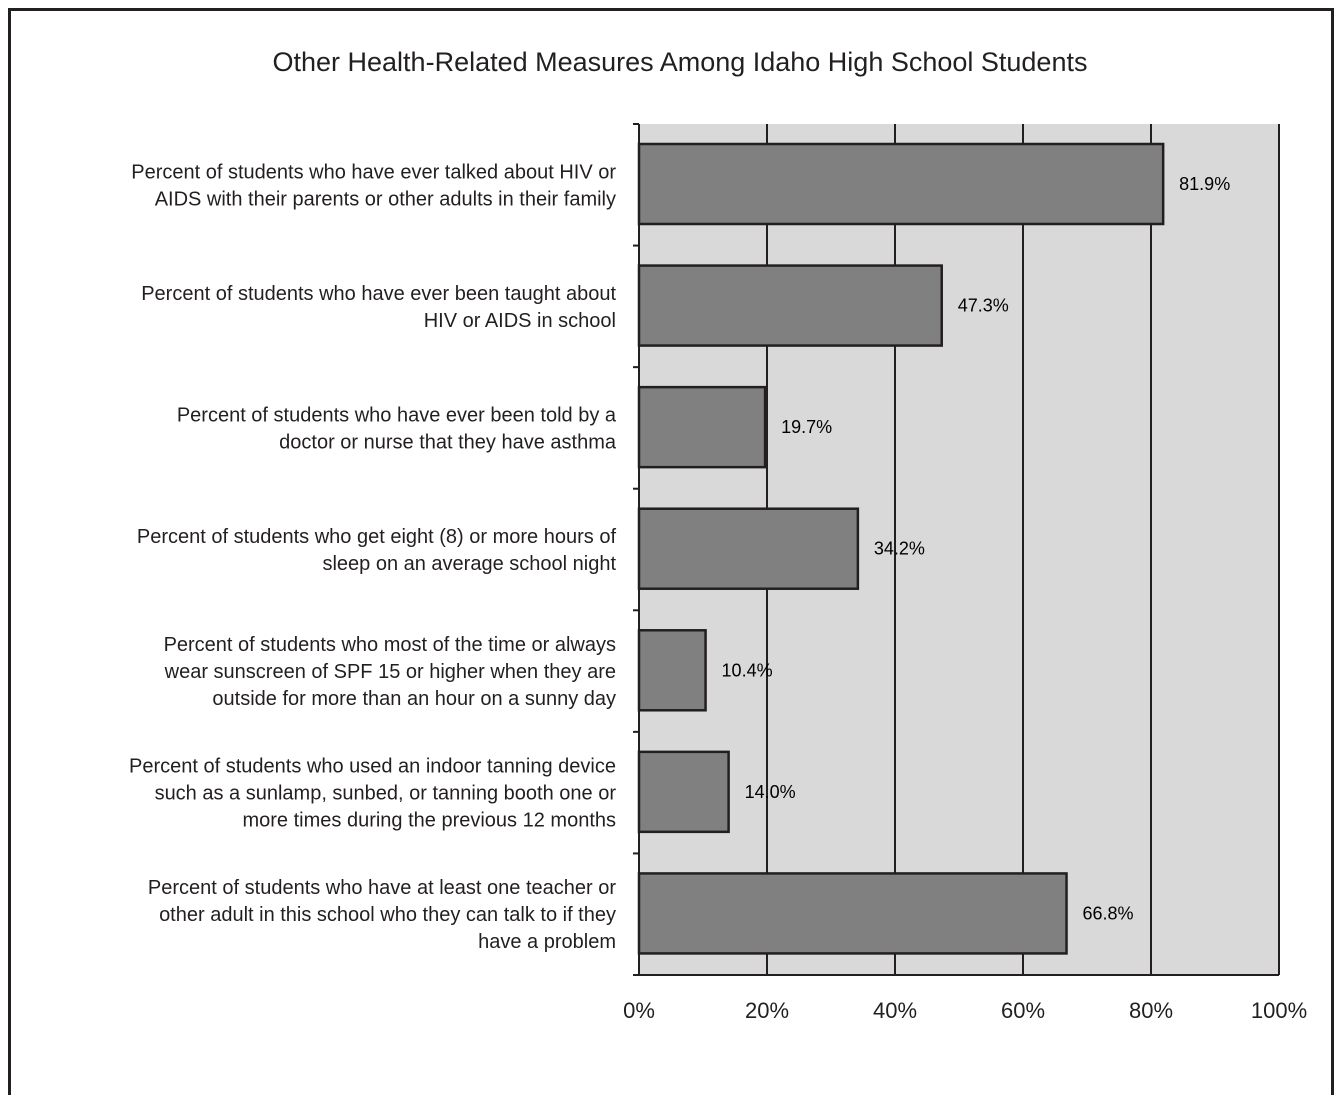  Describe the element at coordinates (1151, 1010) in the screenshot. I see `x-tick-label: 80%` at that location.